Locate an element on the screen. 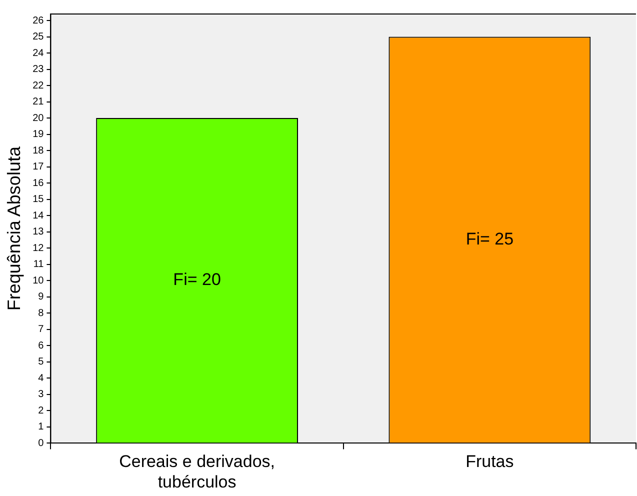 The width and height of the screenshot is (637, 496). y-tick-label: 15 is located at coordinates (38, 200).